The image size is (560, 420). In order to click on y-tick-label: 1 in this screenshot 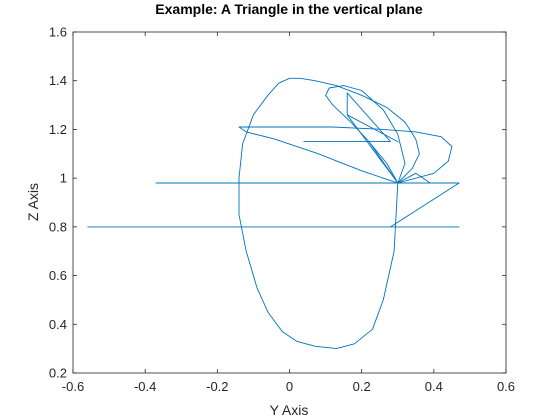, I will do `click(63, 178)`.